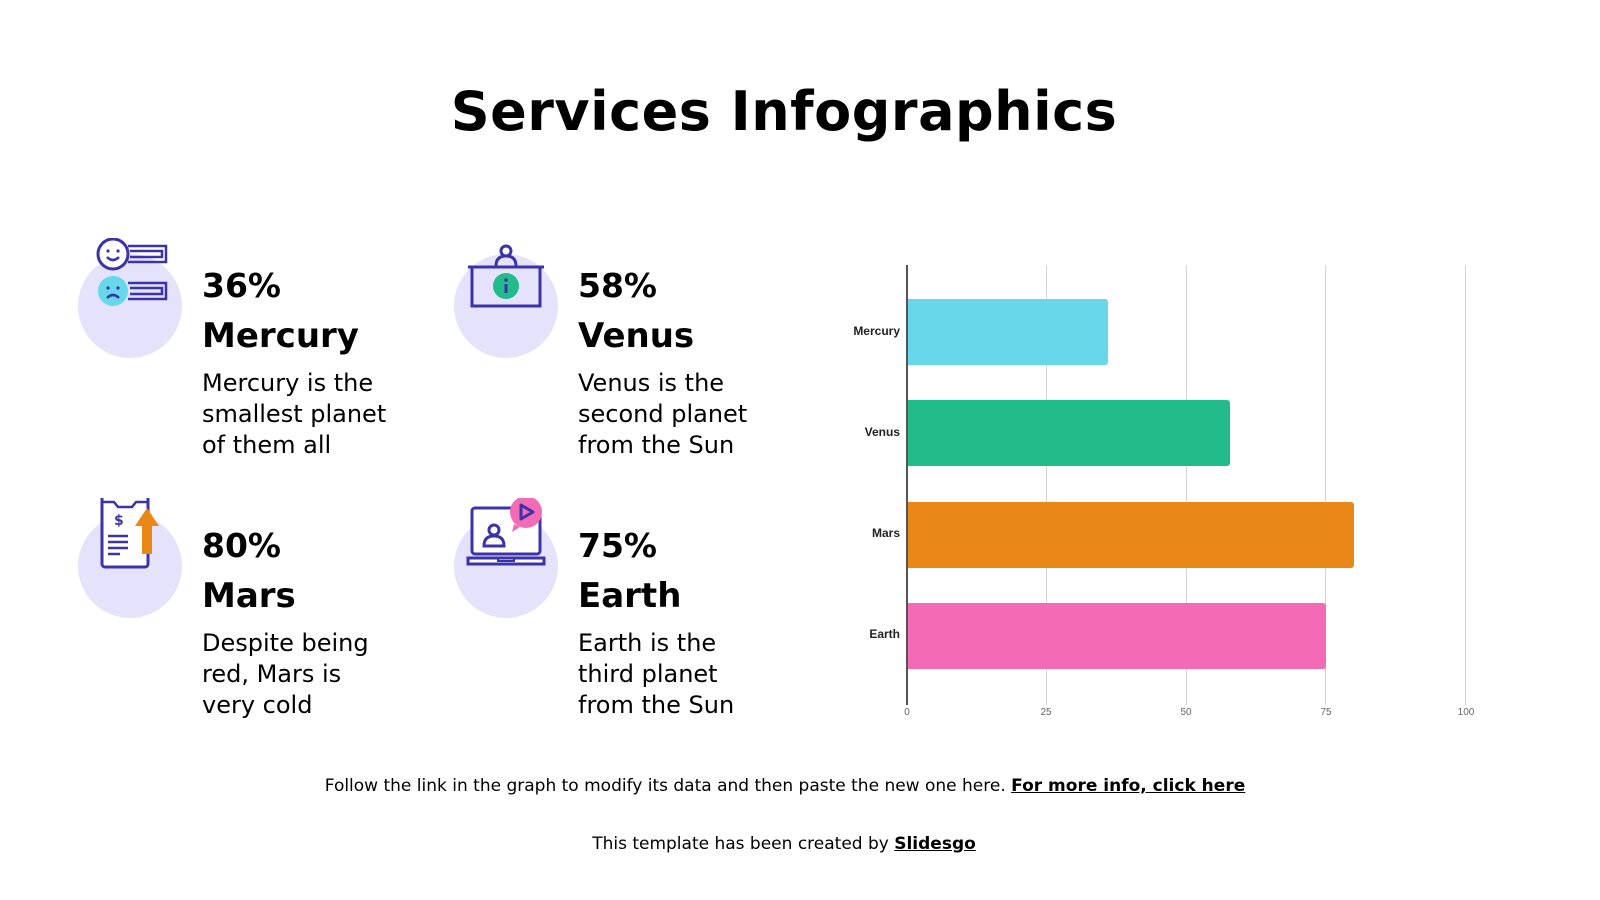  I want to click on x-tick-label: 25, so click(1046, 712).